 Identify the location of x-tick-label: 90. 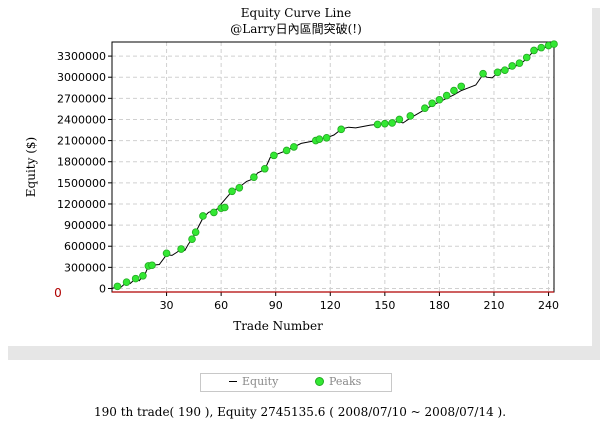
(276, 305).